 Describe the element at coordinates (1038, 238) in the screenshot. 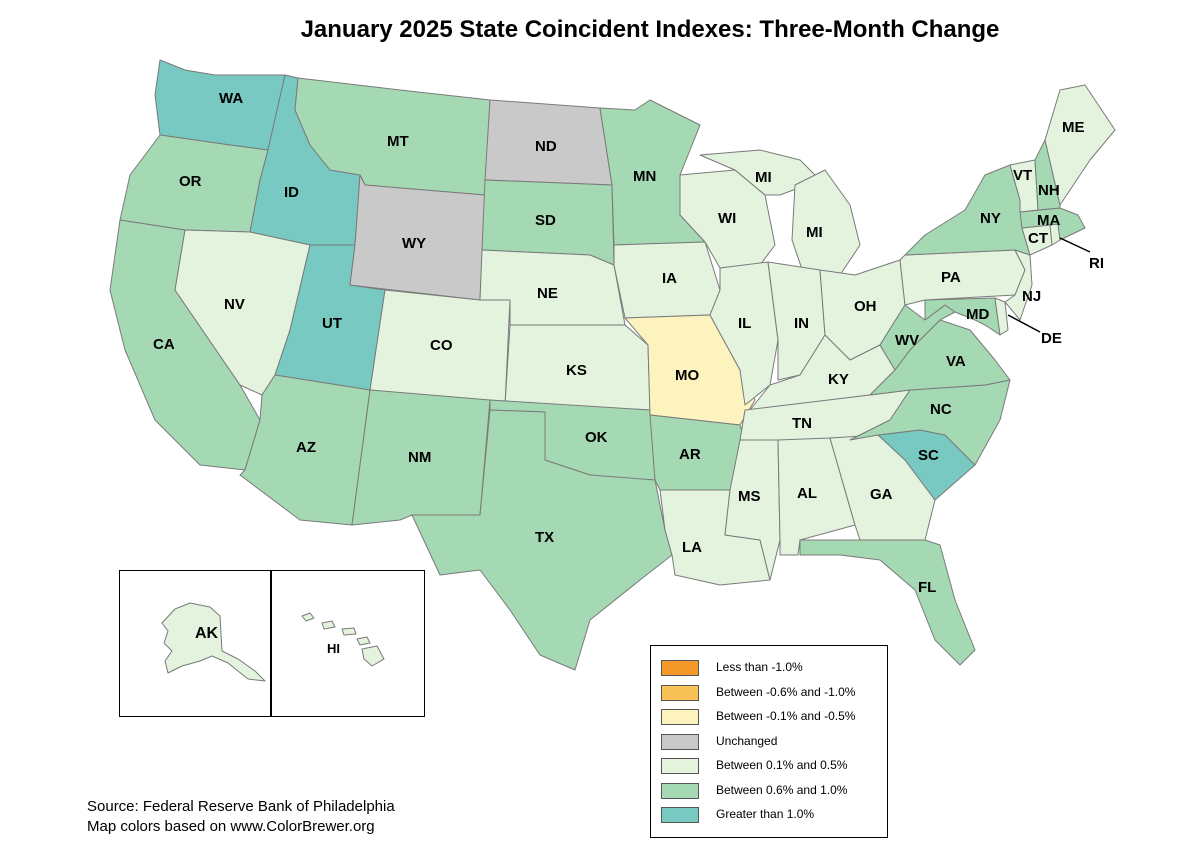

I see `state-label-ct: CT` at that location.